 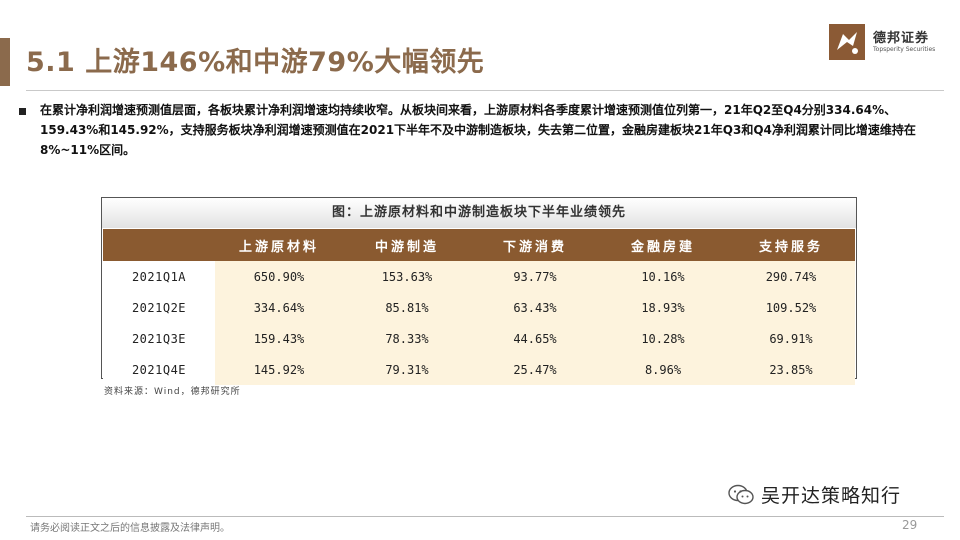 I want to click on table-cell: 79.31%, so click(x=407, y=369).